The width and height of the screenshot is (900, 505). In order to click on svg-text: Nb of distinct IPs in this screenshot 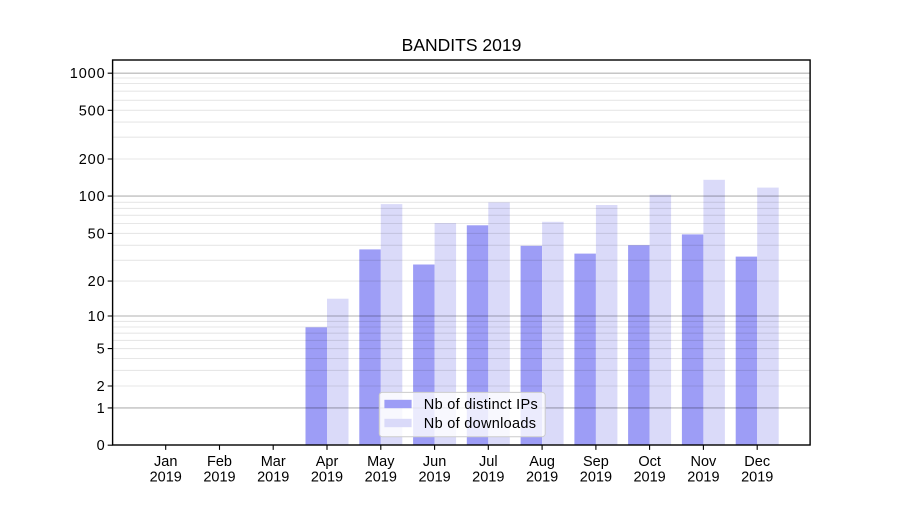, I will do `click(481, 405)`.